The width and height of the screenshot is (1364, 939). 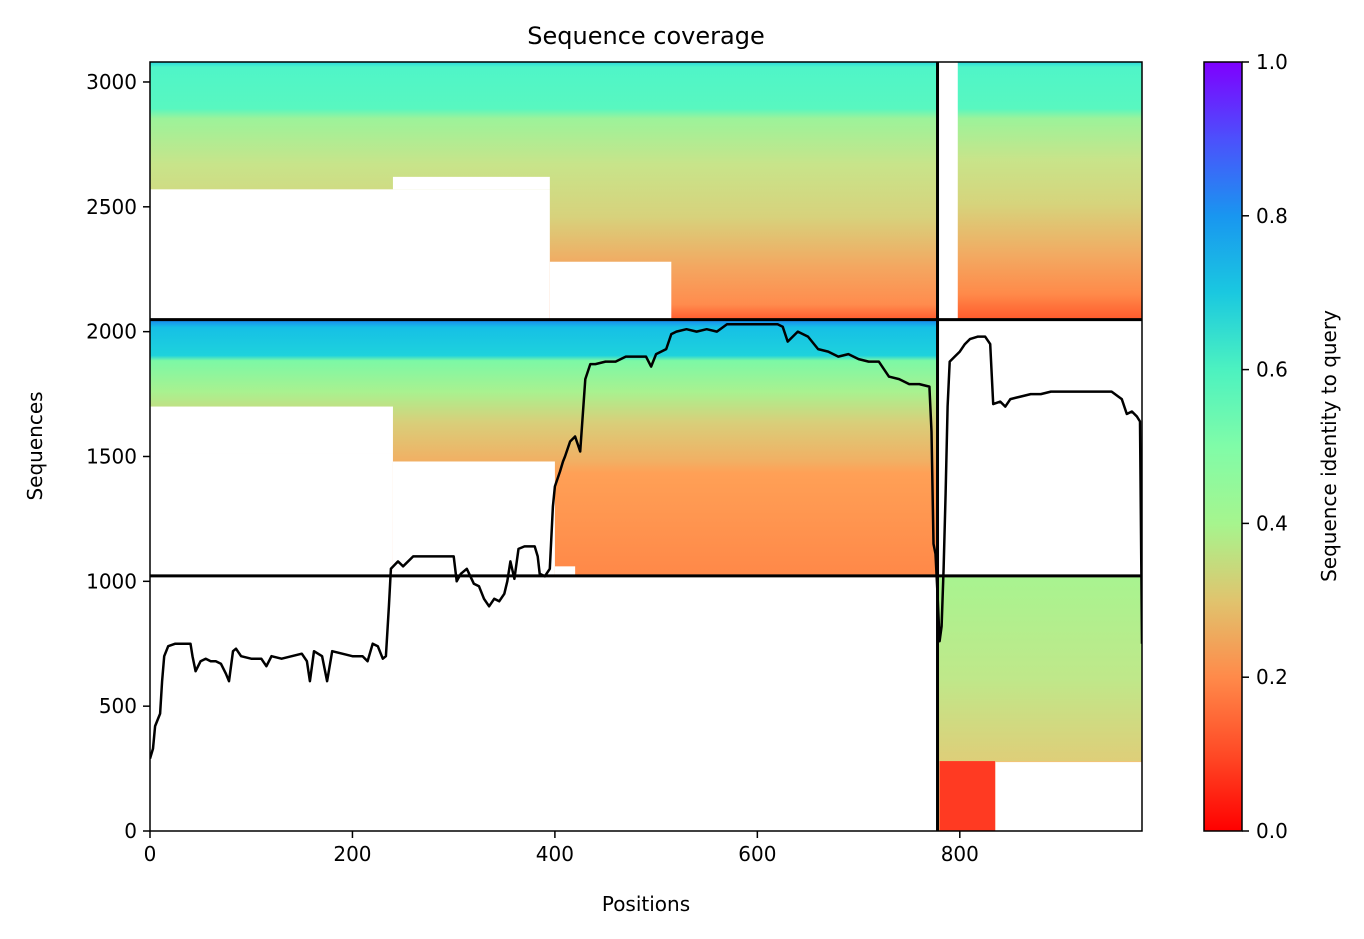 I want to click on coverage-block-low-identity, so click(x=967, y=796).